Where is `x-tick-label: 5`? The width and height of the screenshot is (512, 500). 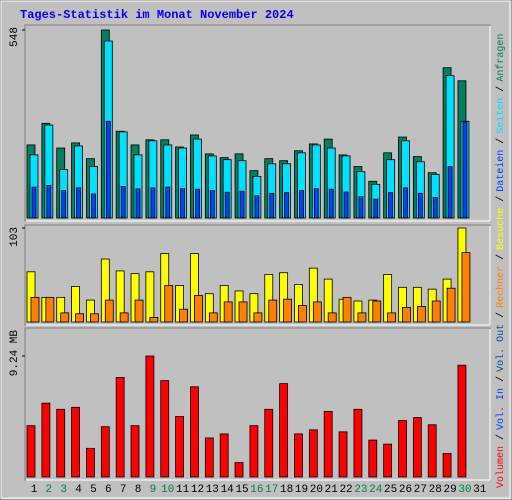
x-tick-label: 5 is located at coordinates (93, 490).